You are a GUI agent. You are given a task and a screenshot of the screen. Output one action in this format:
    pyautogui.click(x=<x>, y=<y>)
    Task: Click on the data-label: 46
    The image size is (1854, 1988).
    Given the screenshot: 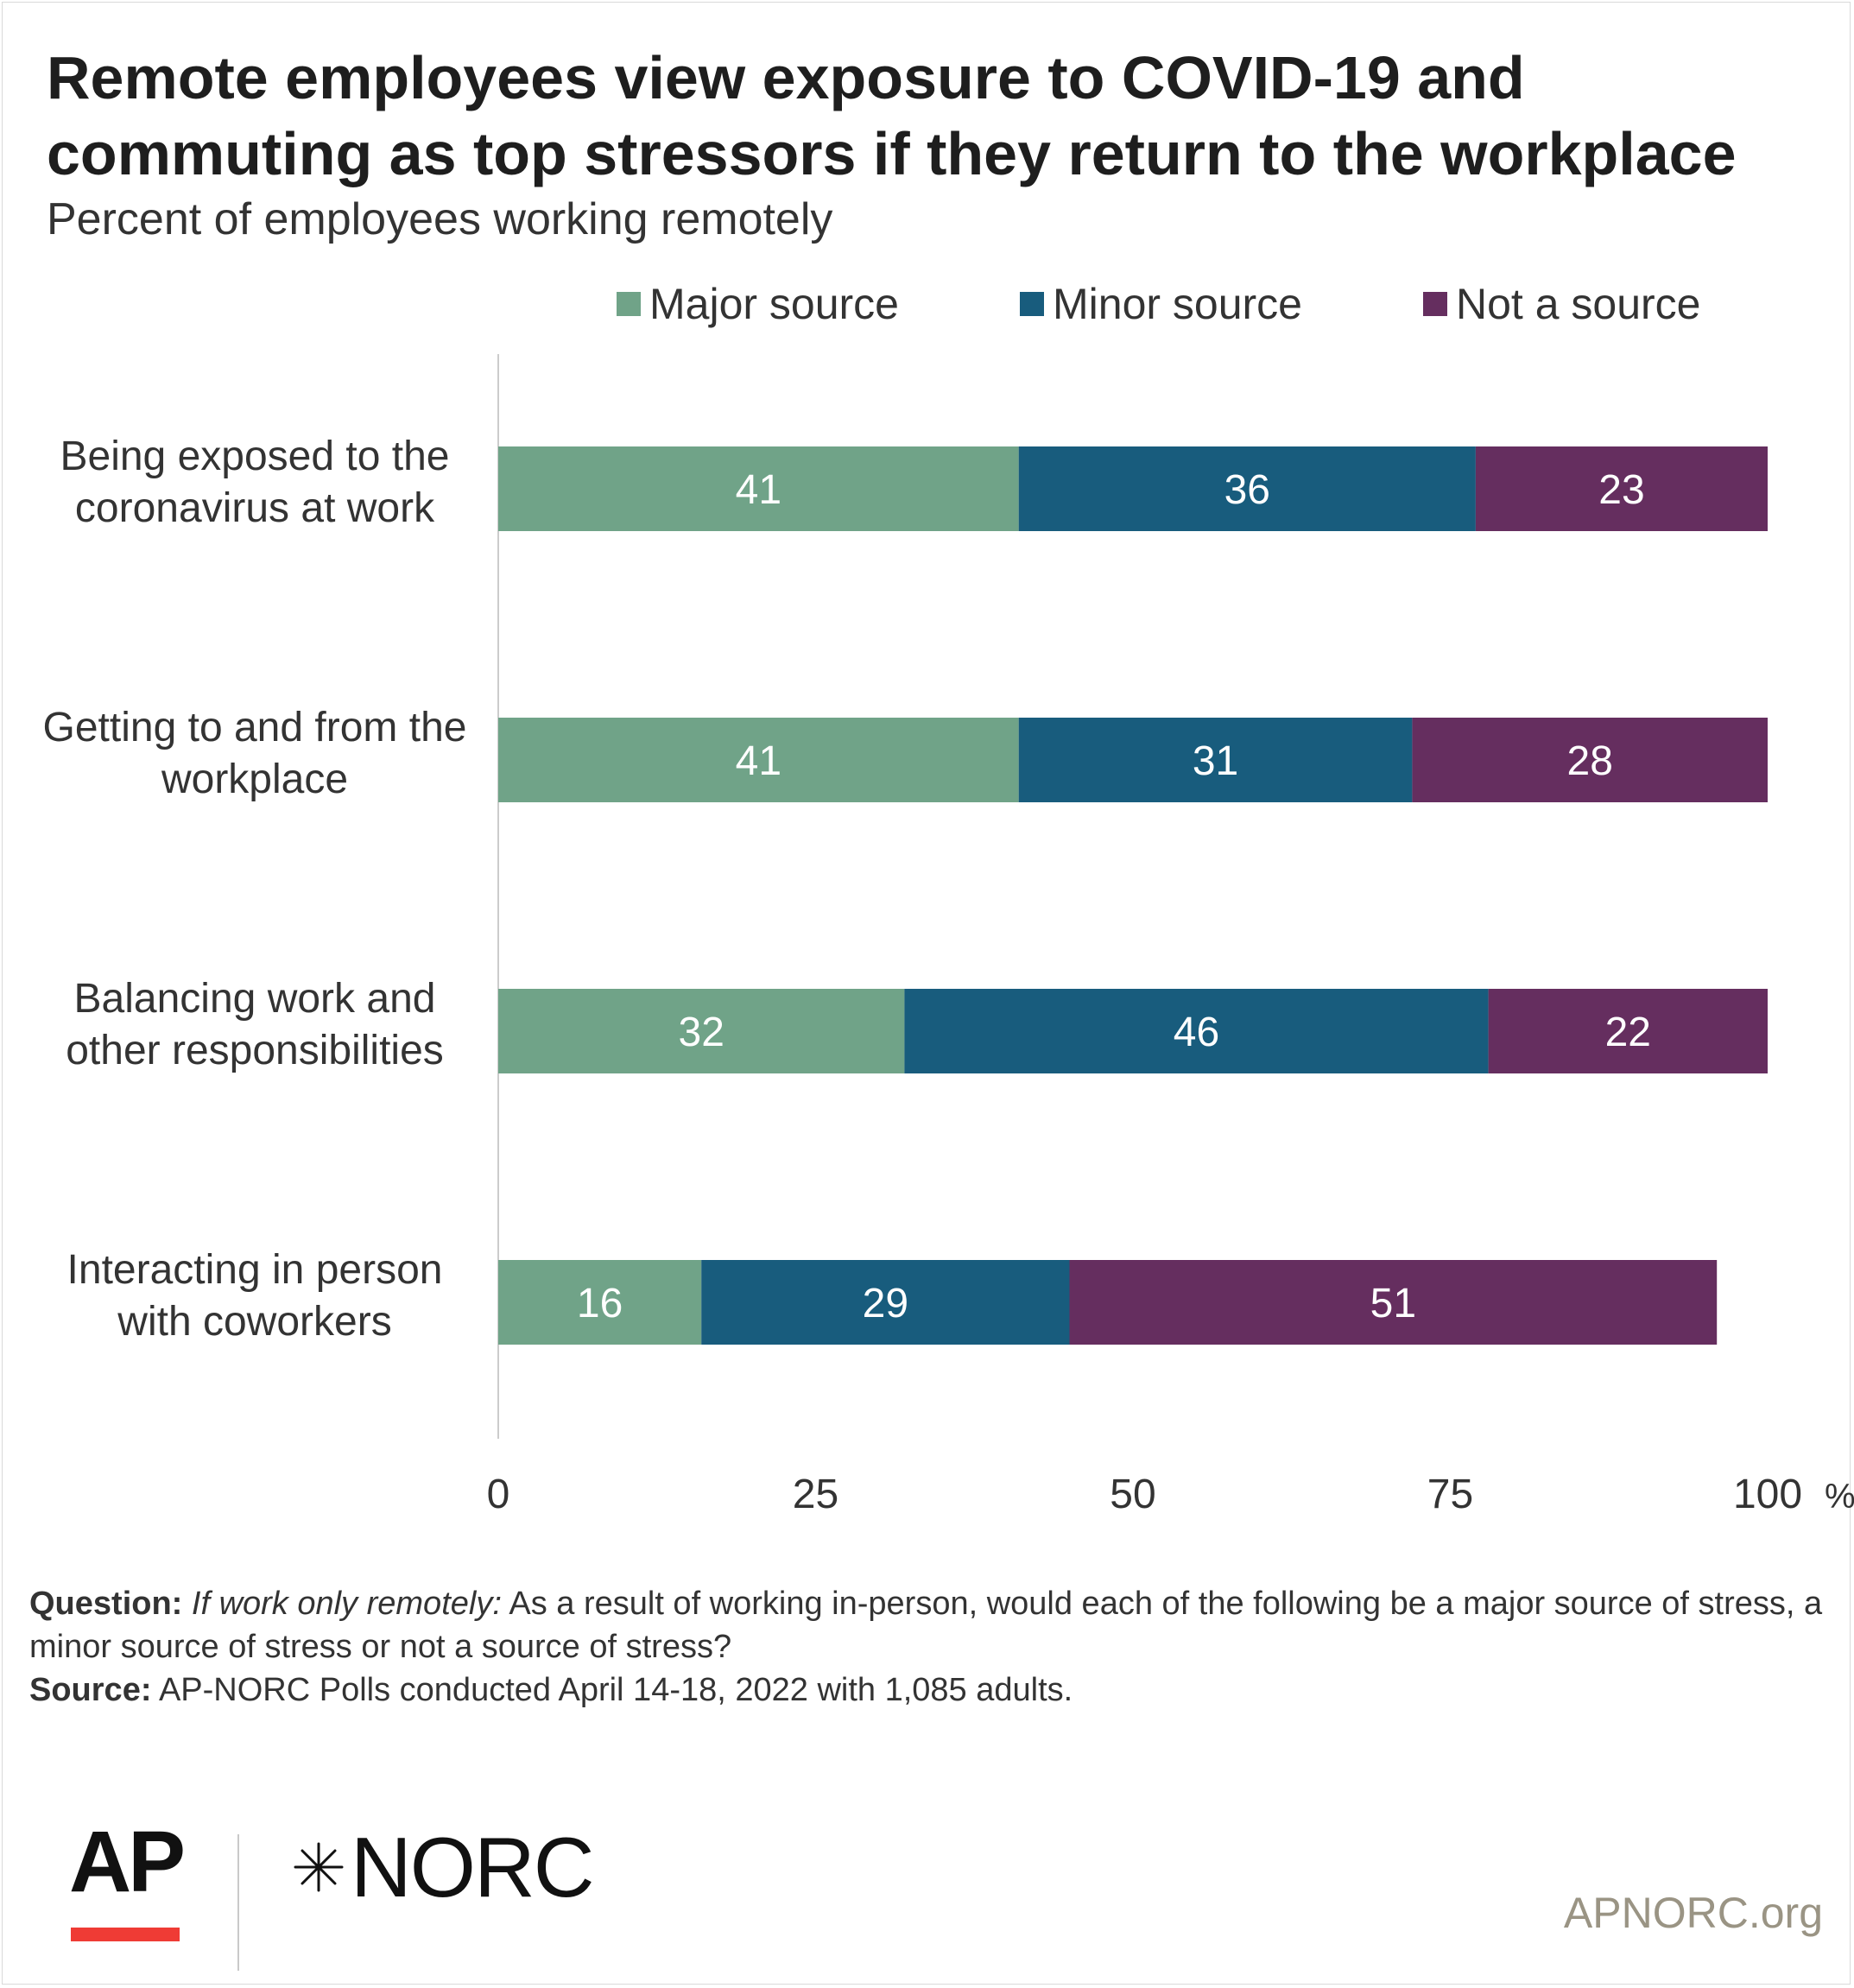 What is the action you would take?
    pyautogui.click(x=1196, y=1032)
    